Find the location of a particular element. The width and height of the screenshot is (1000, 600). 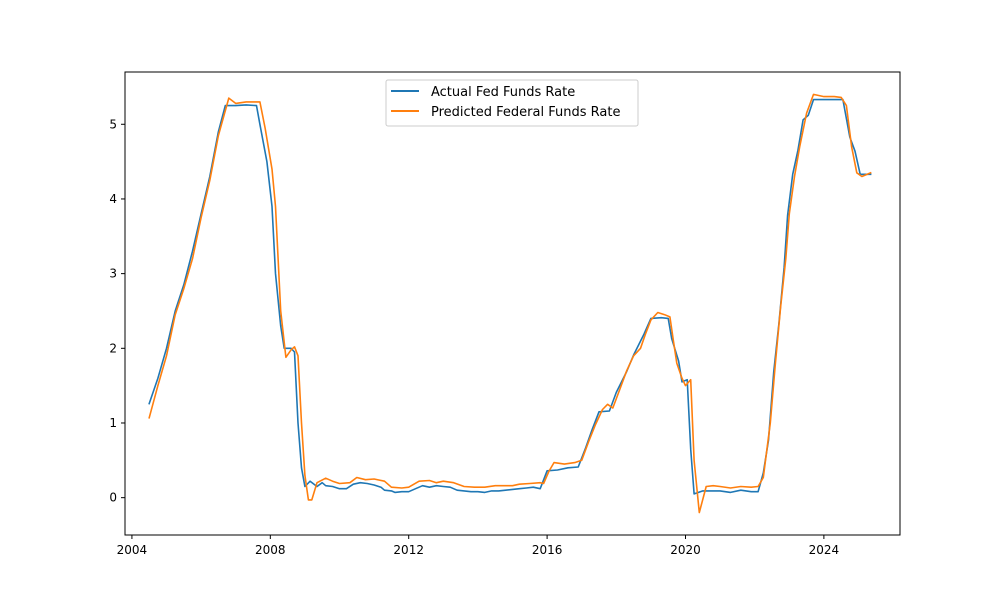

x-tick-label: 2024 is located at coordinates (824, 550).